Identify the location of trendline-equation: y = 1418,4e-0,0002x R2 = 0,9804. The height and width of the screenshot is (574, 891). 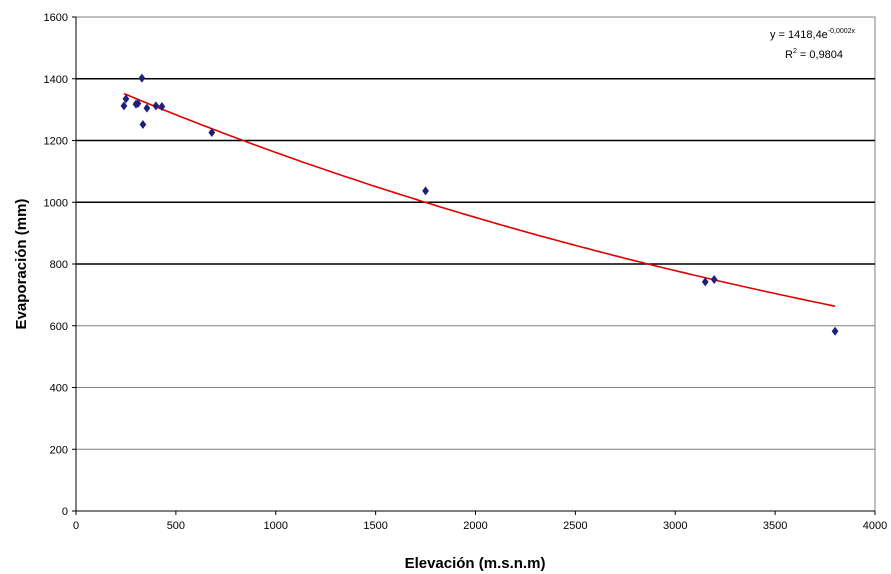
(813, 44).